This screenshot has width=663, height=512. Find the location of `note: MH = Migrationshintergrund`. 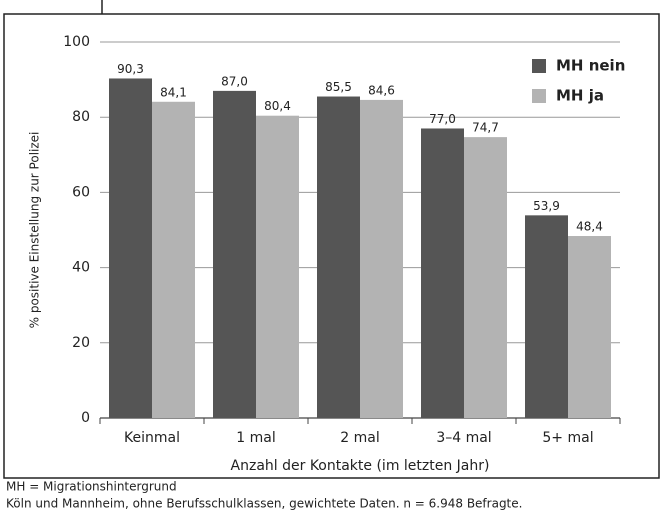

note: MH = Migrationshintergrund is located at coordinates (91, 487).